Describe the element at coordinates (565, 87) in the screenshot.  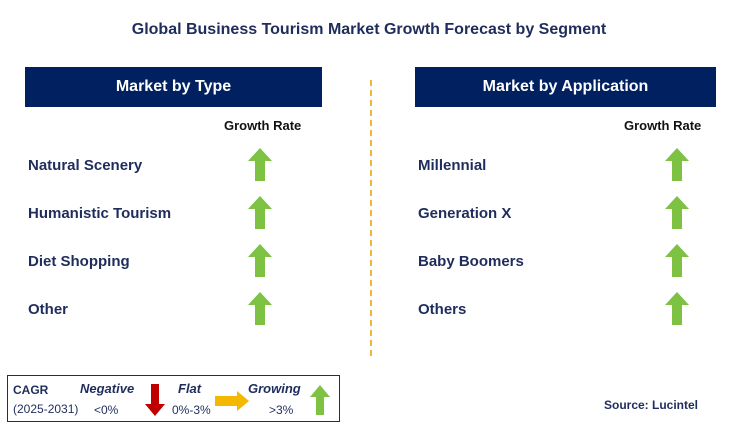
I see `header-market-by-application: Market by Application` at that location.